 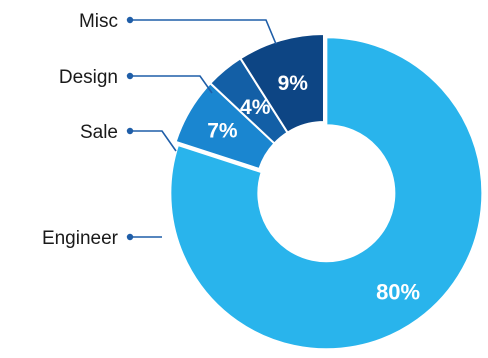 What do you see at coordinates (130, 131) in the screenshot?
I see `leader-dot-sale` at bounding box center [130, 131].